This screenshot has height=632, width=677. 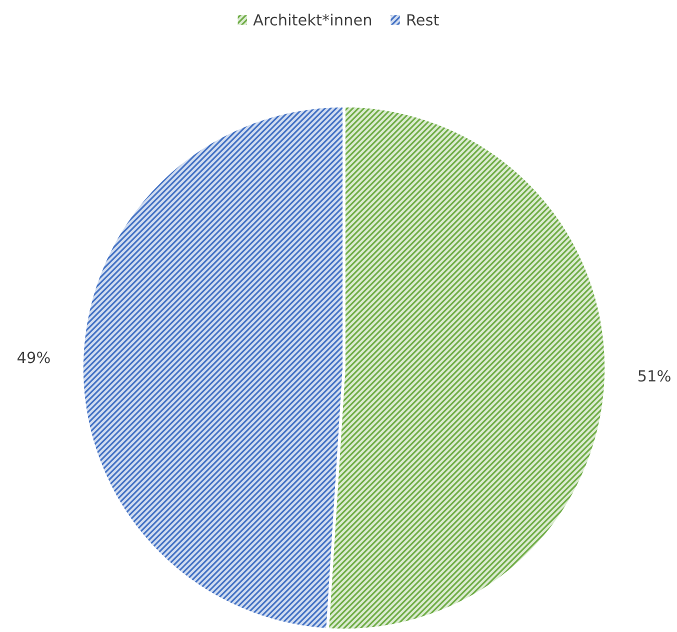 I want to click on legend-label: Rest, so click(x=423, y=20).